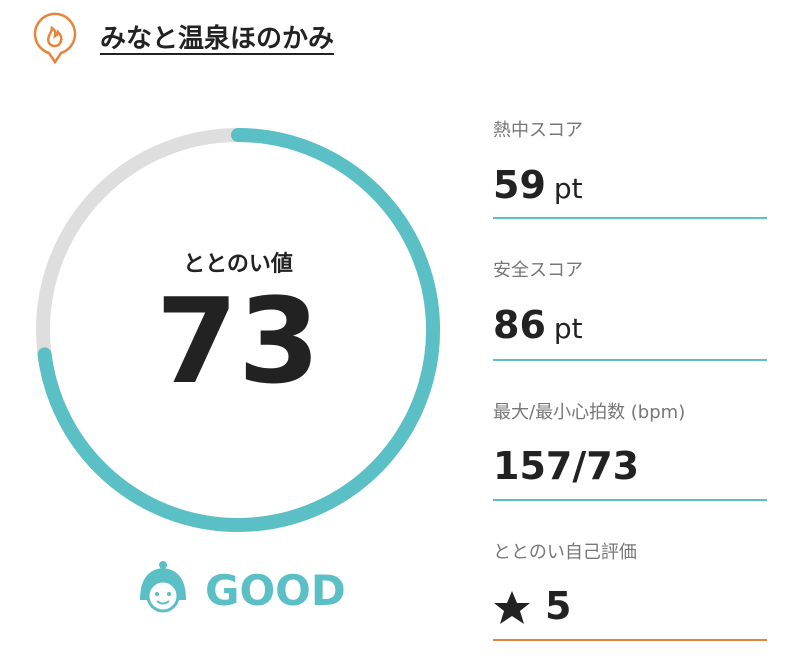 This screenshot has width=800, height=664. Describe the element at coordinates (275, 590) in the screenshot. I see `rating-label: GOOD` at that location.